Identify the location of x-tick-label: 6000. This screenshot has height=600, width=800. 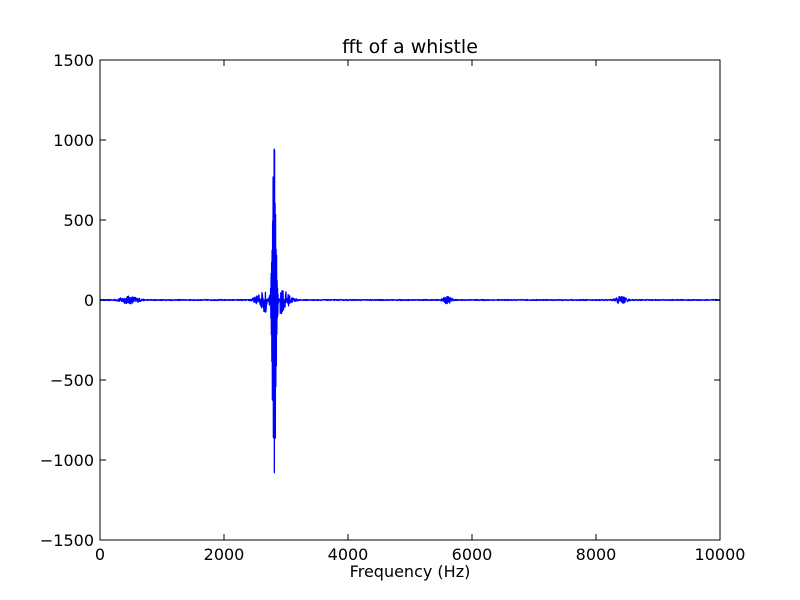
(472, 554).